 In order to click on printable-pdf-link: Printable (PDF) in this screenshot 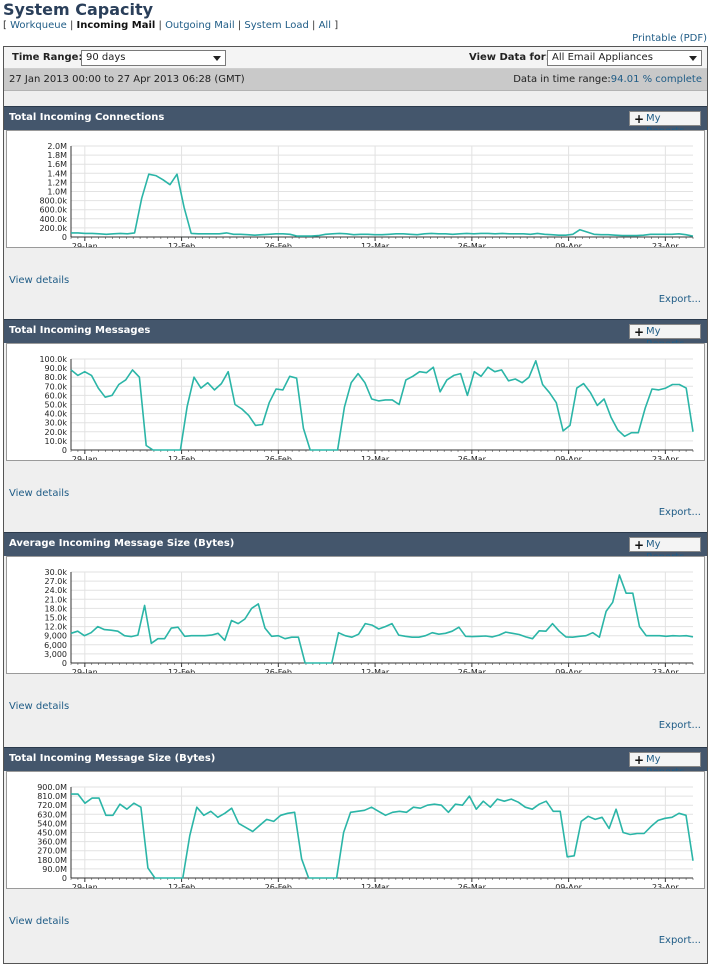, I will do `click(669, 38)`.